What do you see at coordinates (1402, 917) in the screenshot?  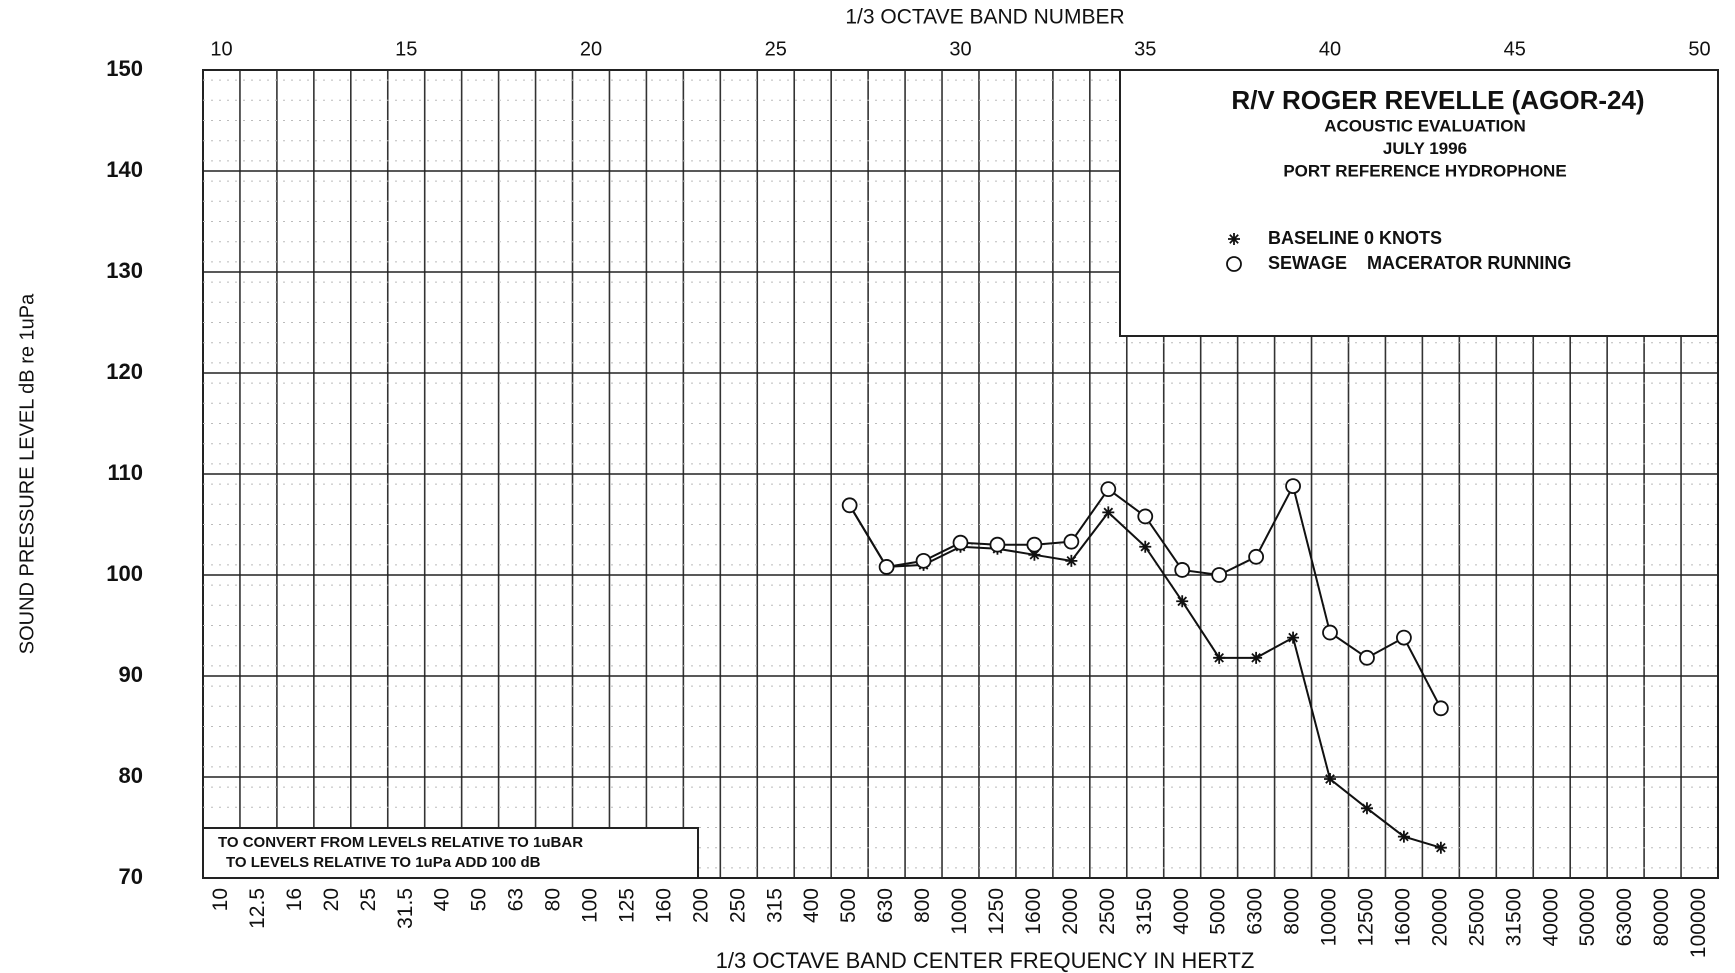 I see `x-tick-label: 16000` at bounding box center [1402, 917].